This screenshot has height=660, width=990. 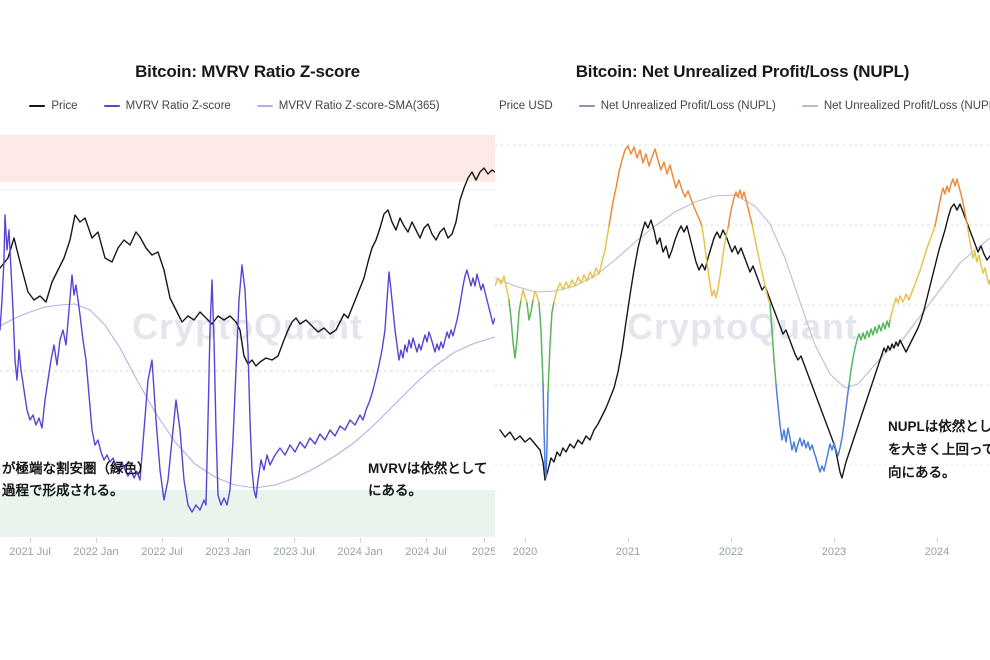 What do you see at coordinates (688, 106) in the screenshot?
I see `legend-label: Net Unrealized Profit/Loss (NUPL)` at bounding box center [688, 106].